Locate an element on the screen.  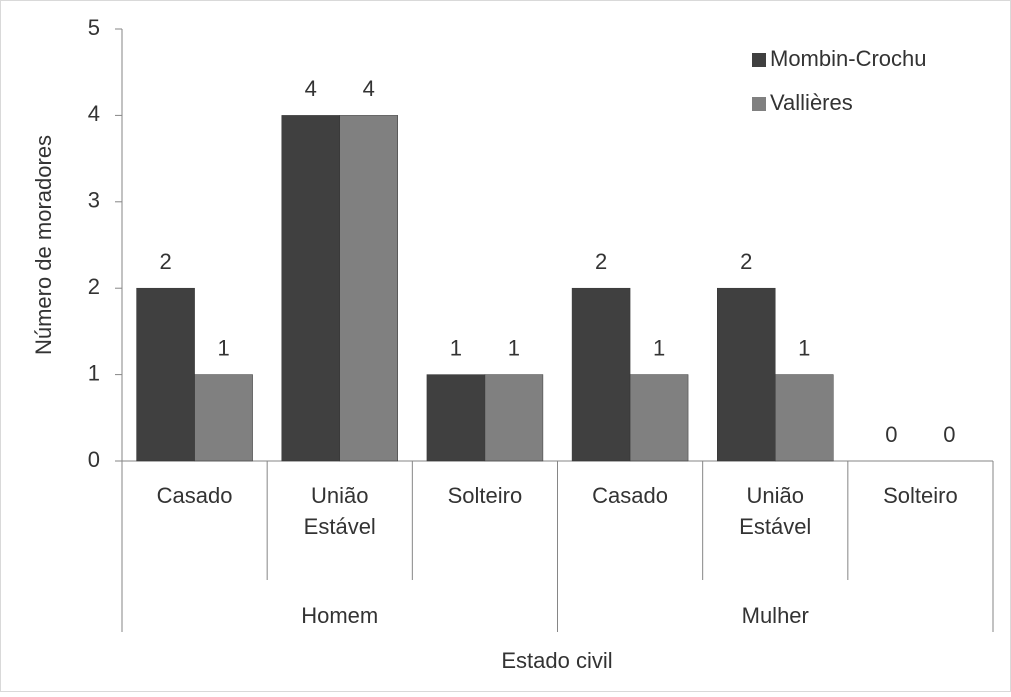
x-axis-title: Estado civil is located at coordinates (556, 660).